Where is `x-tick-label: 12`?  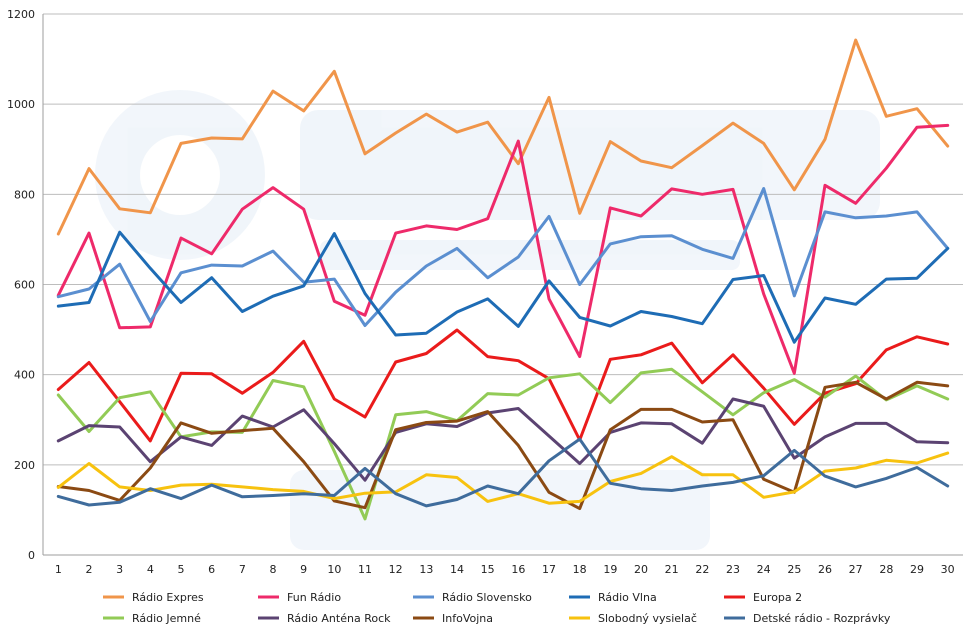 x-tick-label: 12 is located at coordinates (396, 569).